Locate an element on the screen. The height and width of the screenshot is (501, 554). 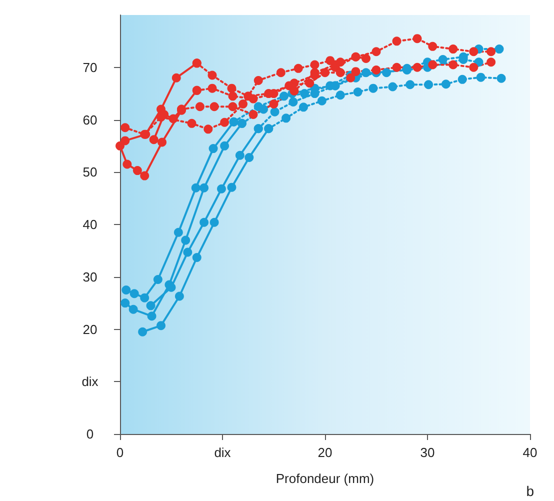
text: b is located at coordinates (530, 491).